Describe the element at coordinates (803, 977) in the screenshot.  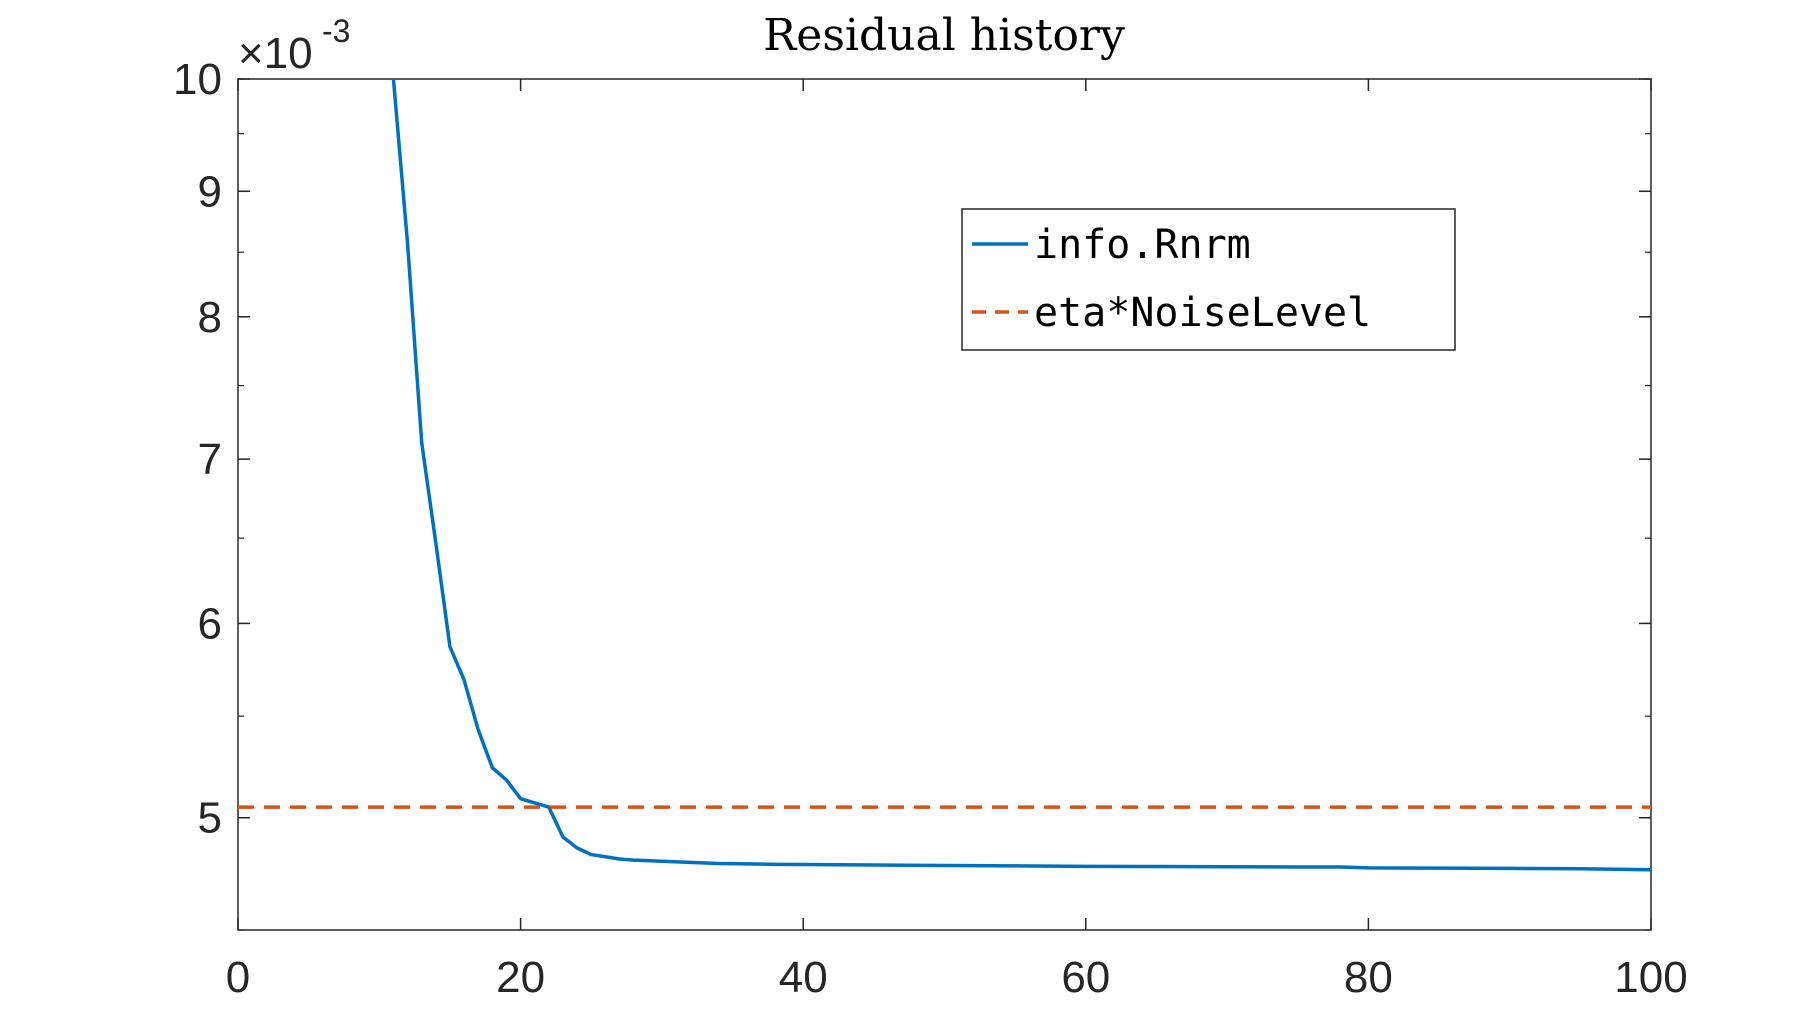
I see `x-tick-label: 40` at that location.